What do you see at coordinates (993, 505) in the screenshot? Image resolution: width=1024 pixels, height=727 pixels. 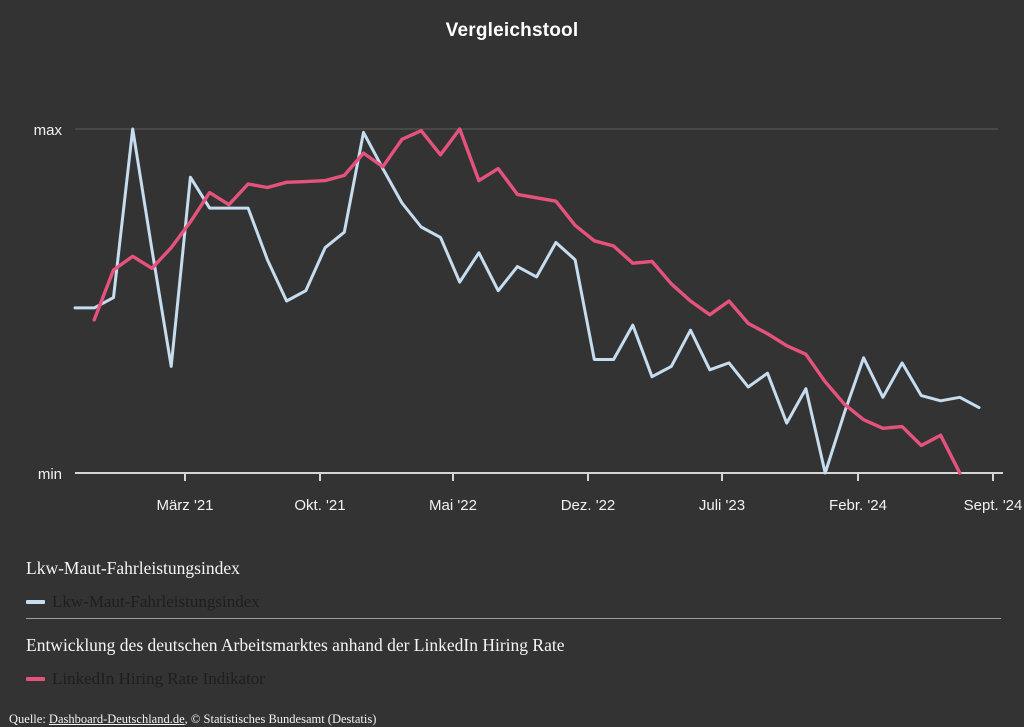 I see `x-tick-label: Sept. '24` at bounding box center [993, 505].